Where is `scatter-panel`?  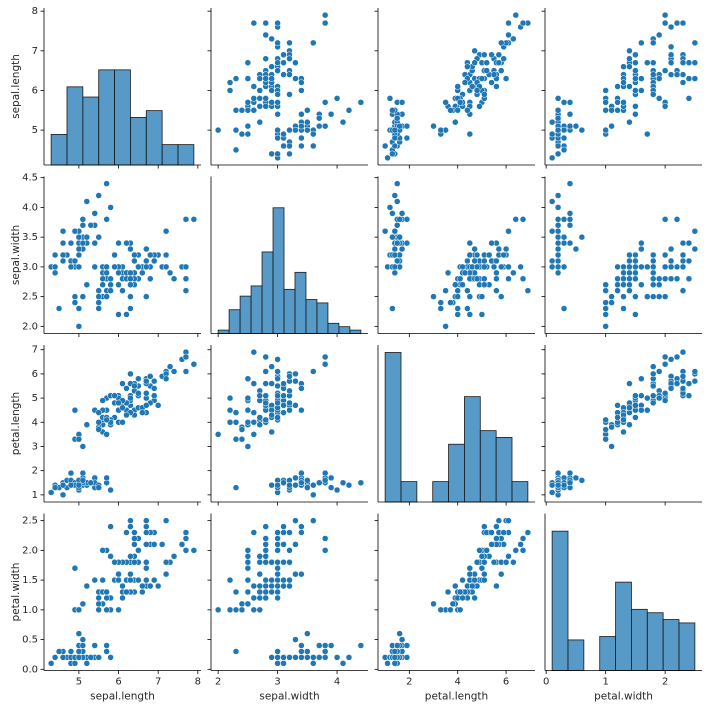
scatter-panel is located at coordinates (287, 425).